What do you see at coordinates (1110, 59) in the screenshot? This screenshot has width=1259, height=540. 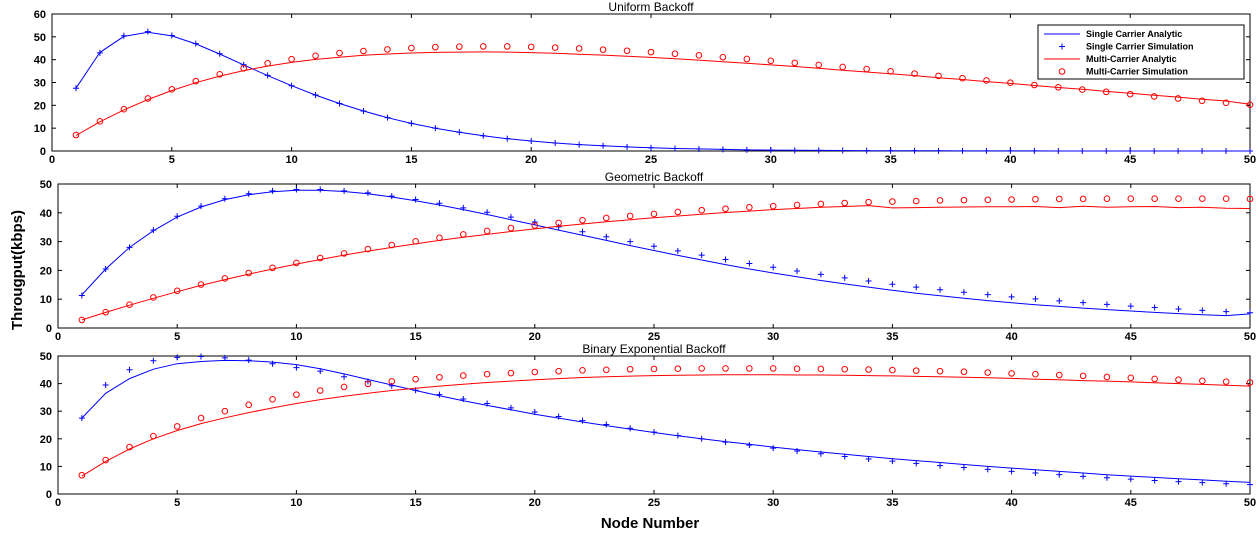 I see `legend-entry: Multi-Carrier Analytic` at bounding box center [1110, 59].